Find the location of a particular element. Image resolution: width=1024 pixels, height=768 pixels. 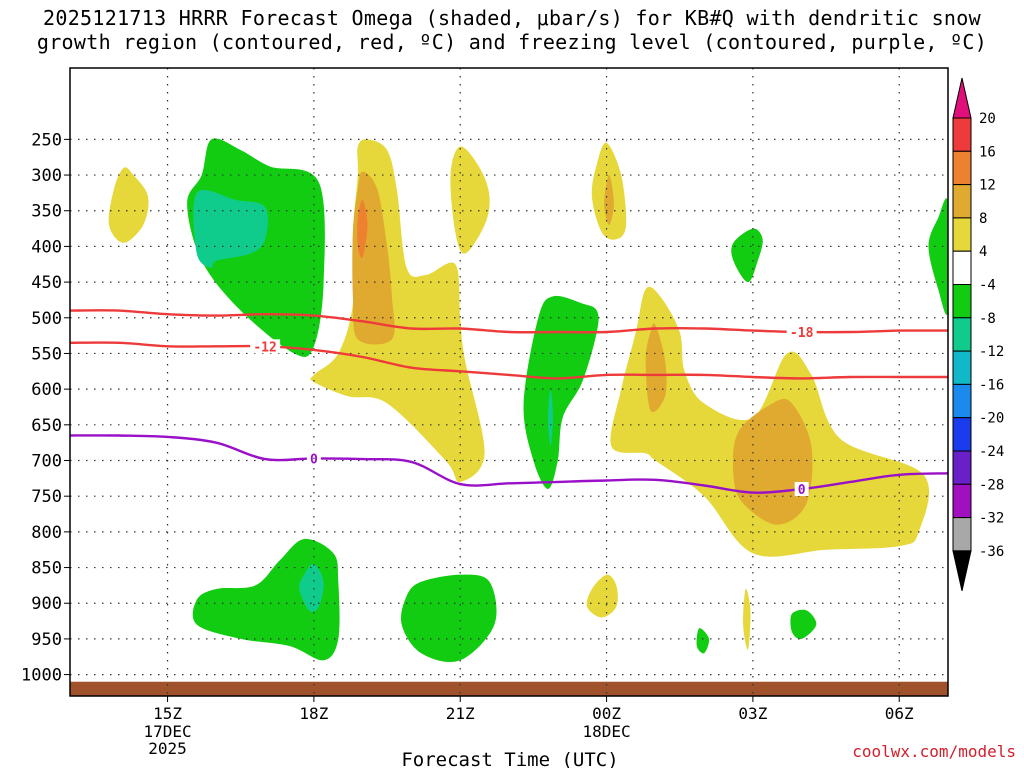

x-tick-label-06Z: 06Z is located at coordinates (899, 713).